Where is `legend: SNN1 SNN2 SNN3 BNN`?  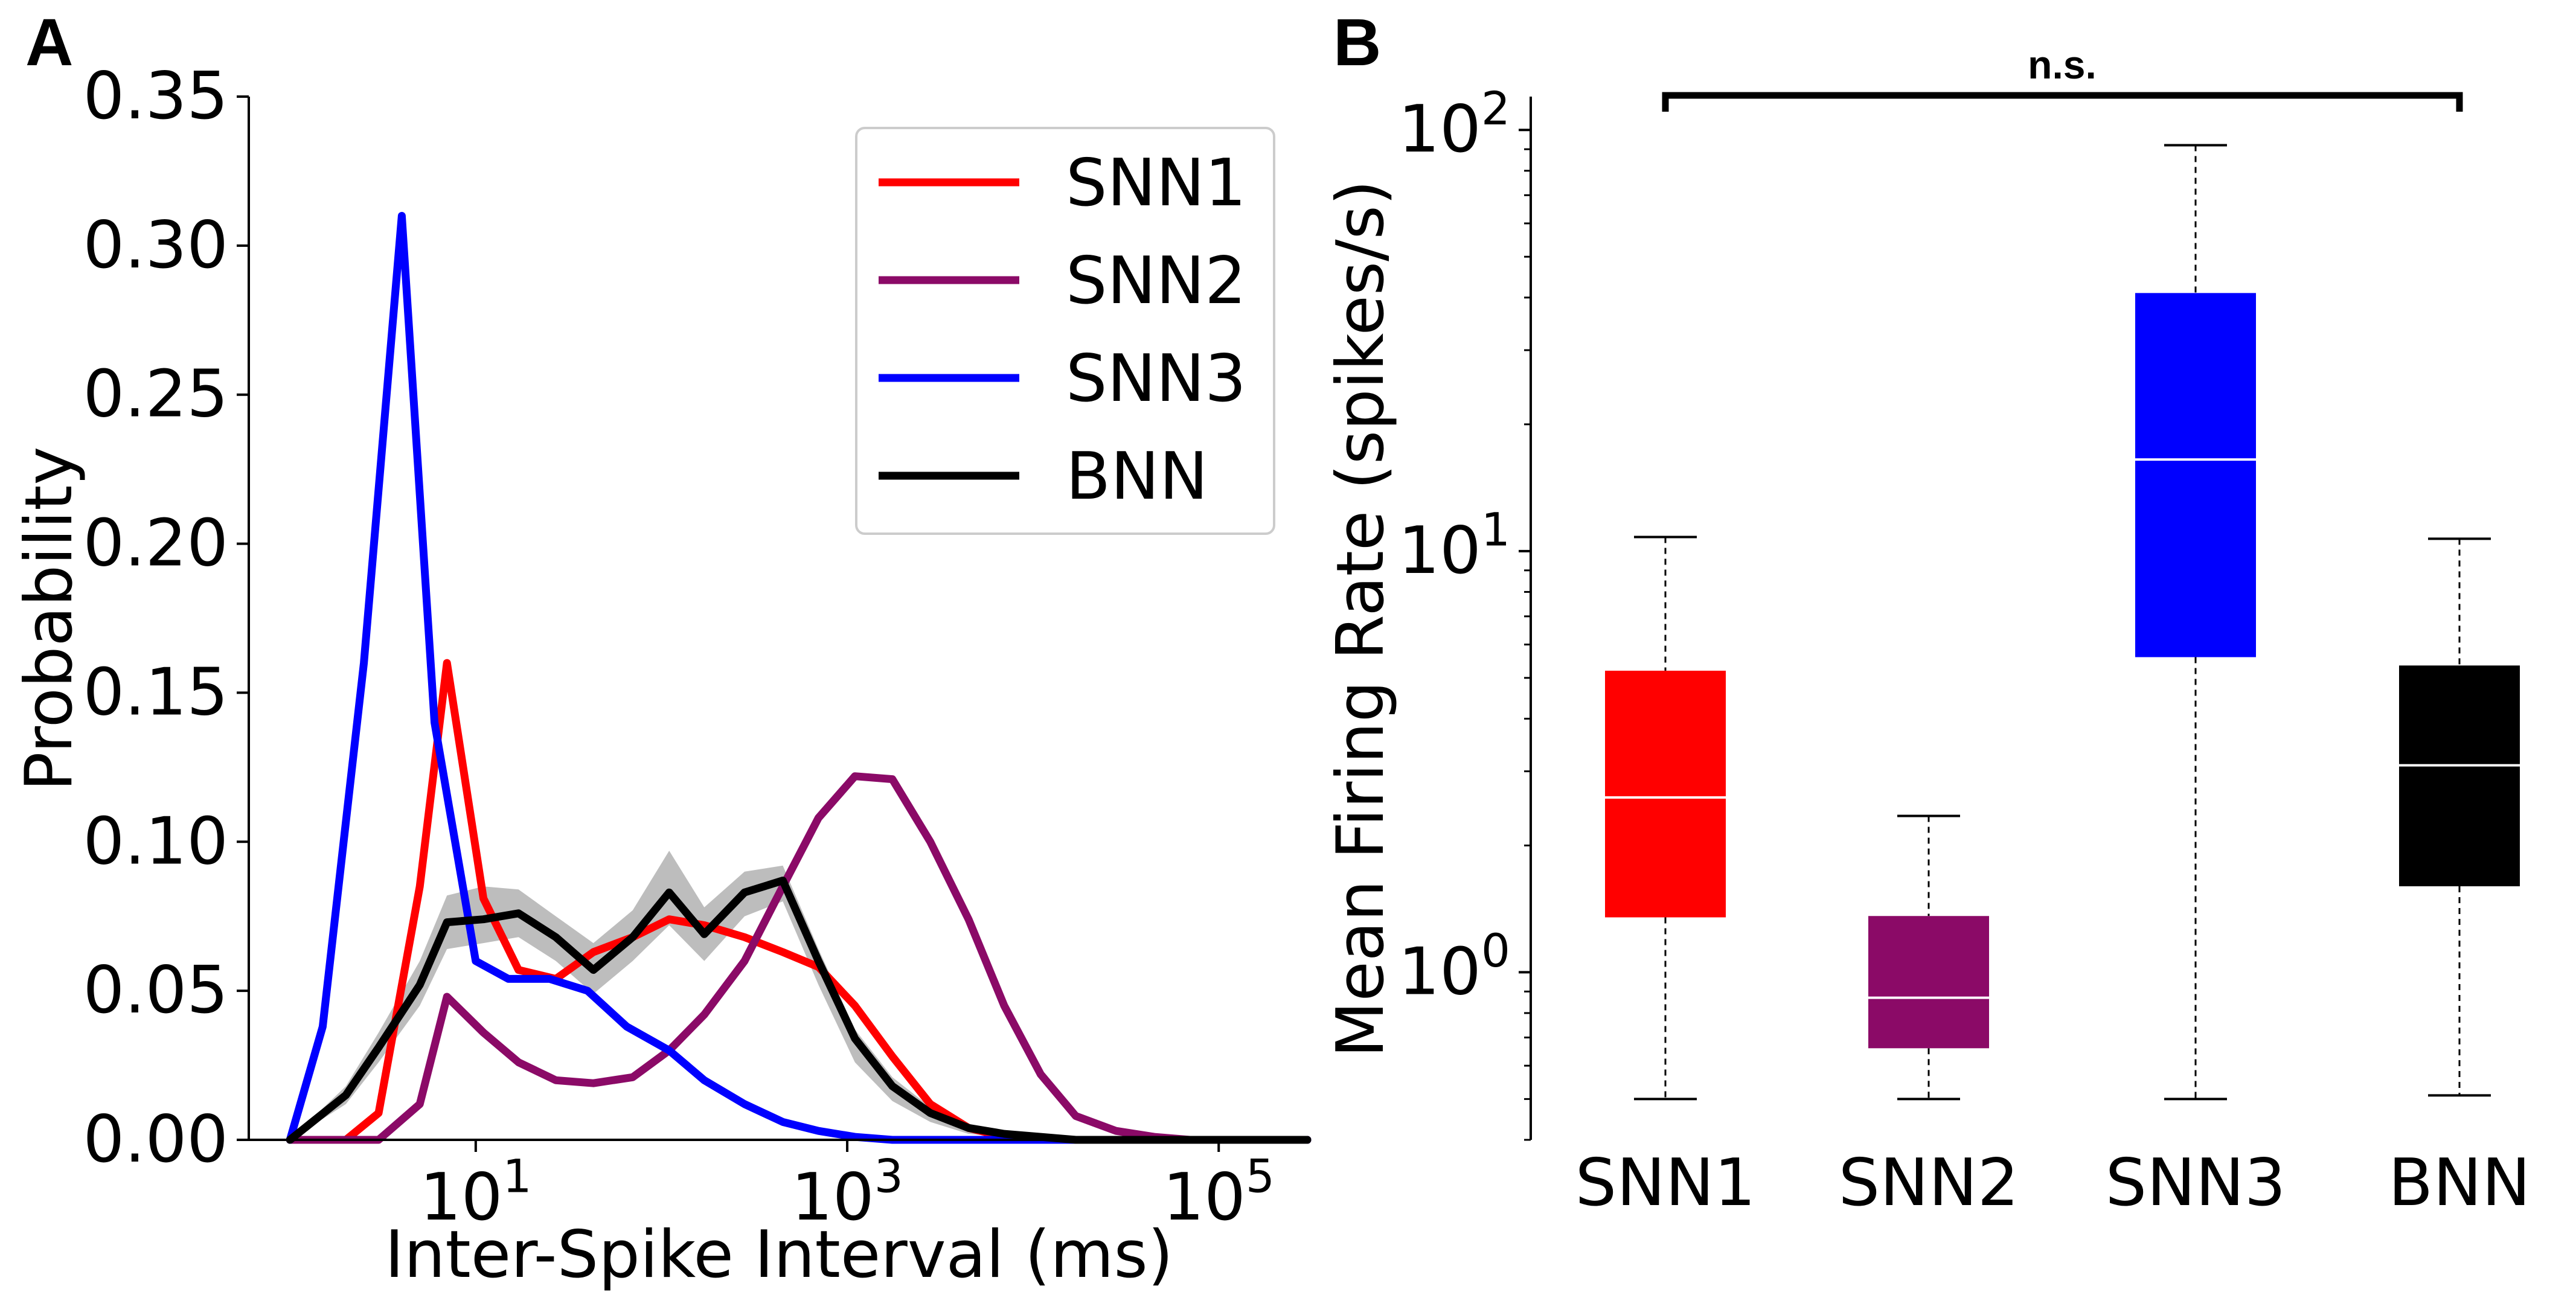 legend: SNN1 SNN2 SNN3 BNN is located at coordinates (1065, 331).